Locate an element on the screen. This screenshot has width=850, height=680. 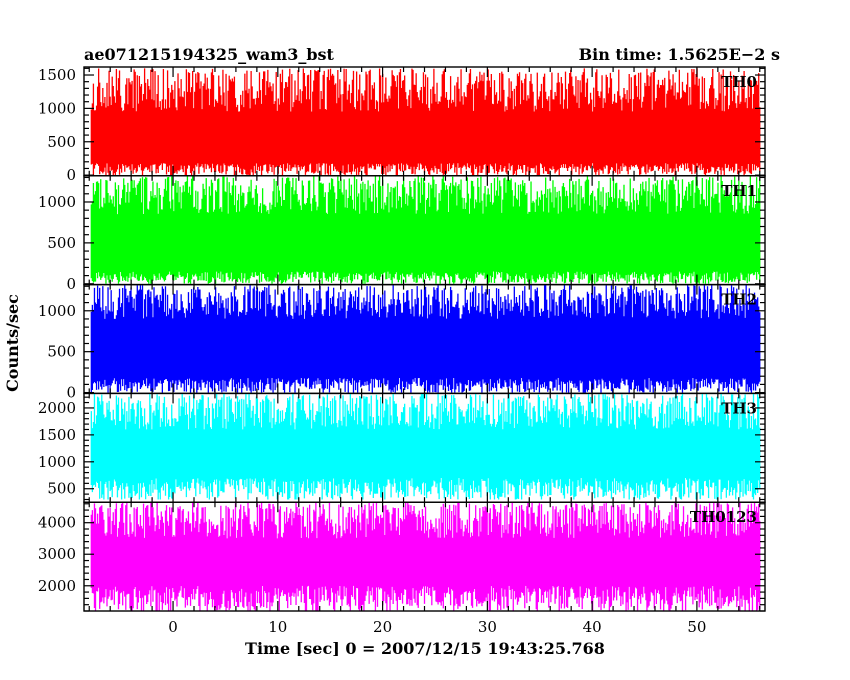
panel-th0: 0 500 1000 1500 TH0 is located at coordinates (402, 125).